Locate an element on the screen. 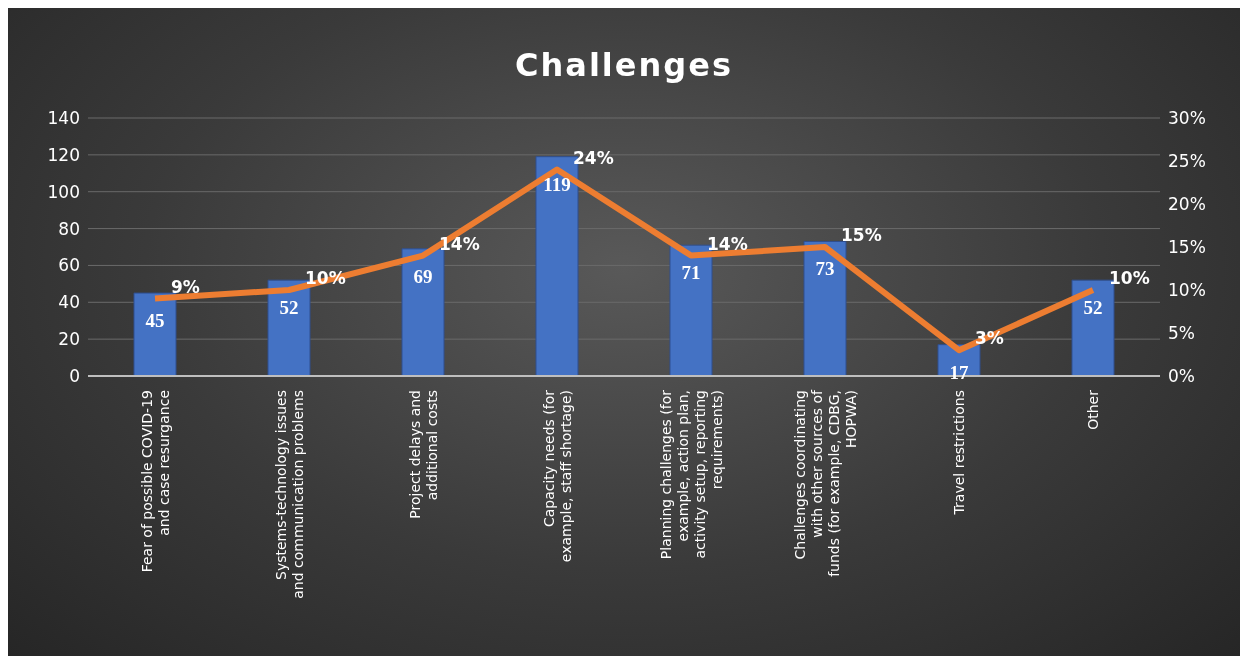 This screenshot has height=664, width=1248. x-tick-label: Planning challenges (for example, action plan, activity setup, reporting requirements) is located at coordinates (691, 474).